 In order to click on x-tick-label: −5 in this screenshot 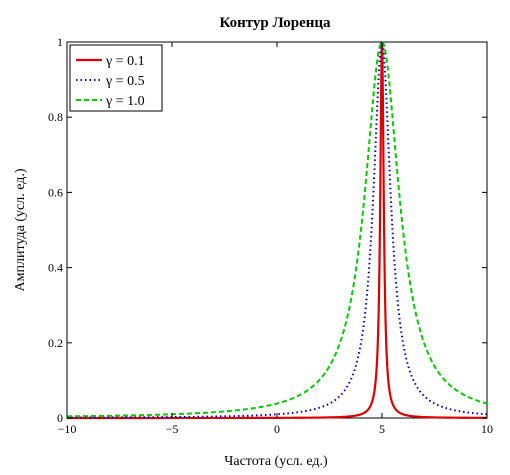, I will do `click(172, 429)`.